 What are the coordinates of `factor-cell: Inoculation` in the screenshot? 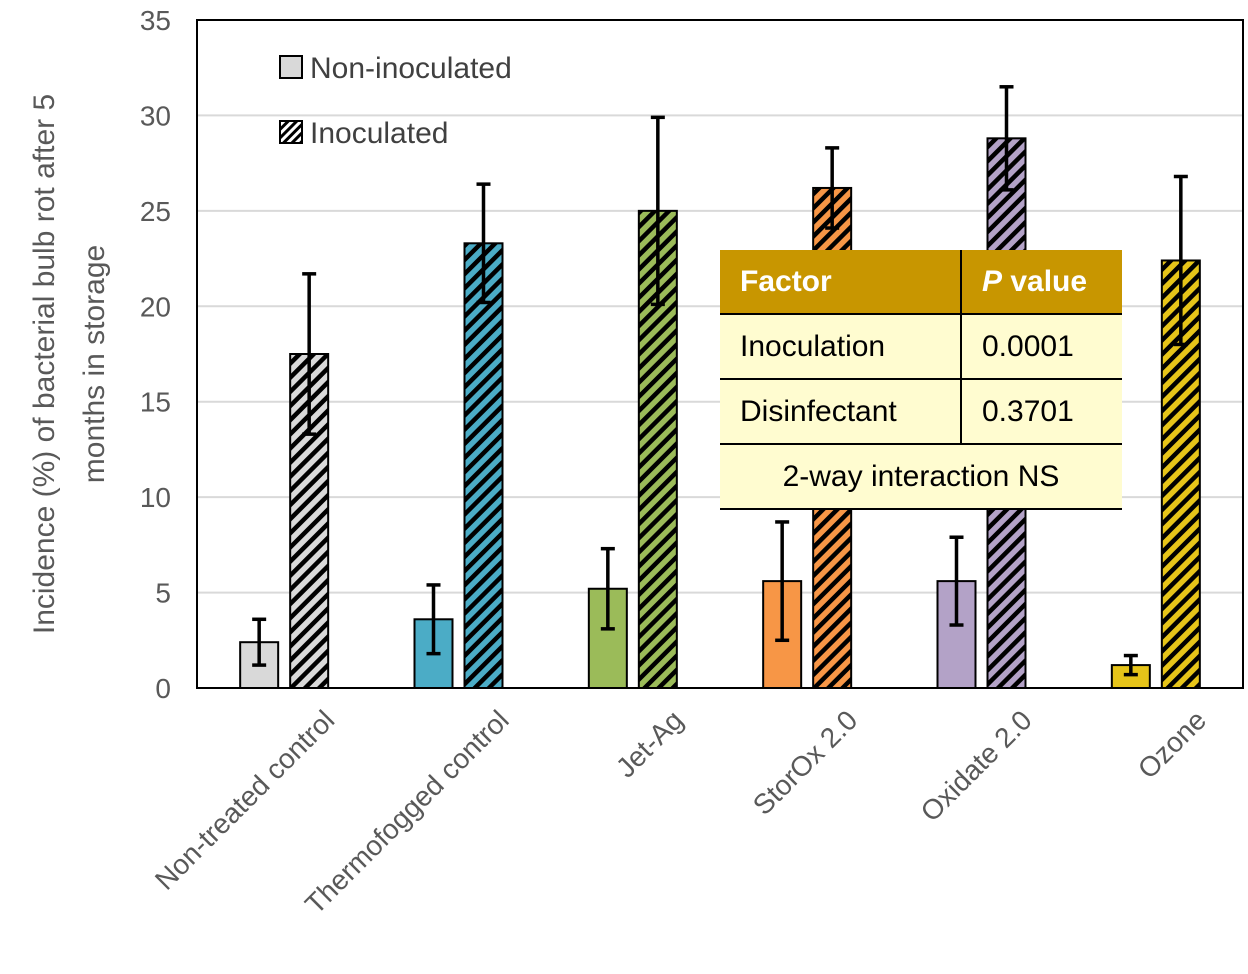 It's located at (841, 347).